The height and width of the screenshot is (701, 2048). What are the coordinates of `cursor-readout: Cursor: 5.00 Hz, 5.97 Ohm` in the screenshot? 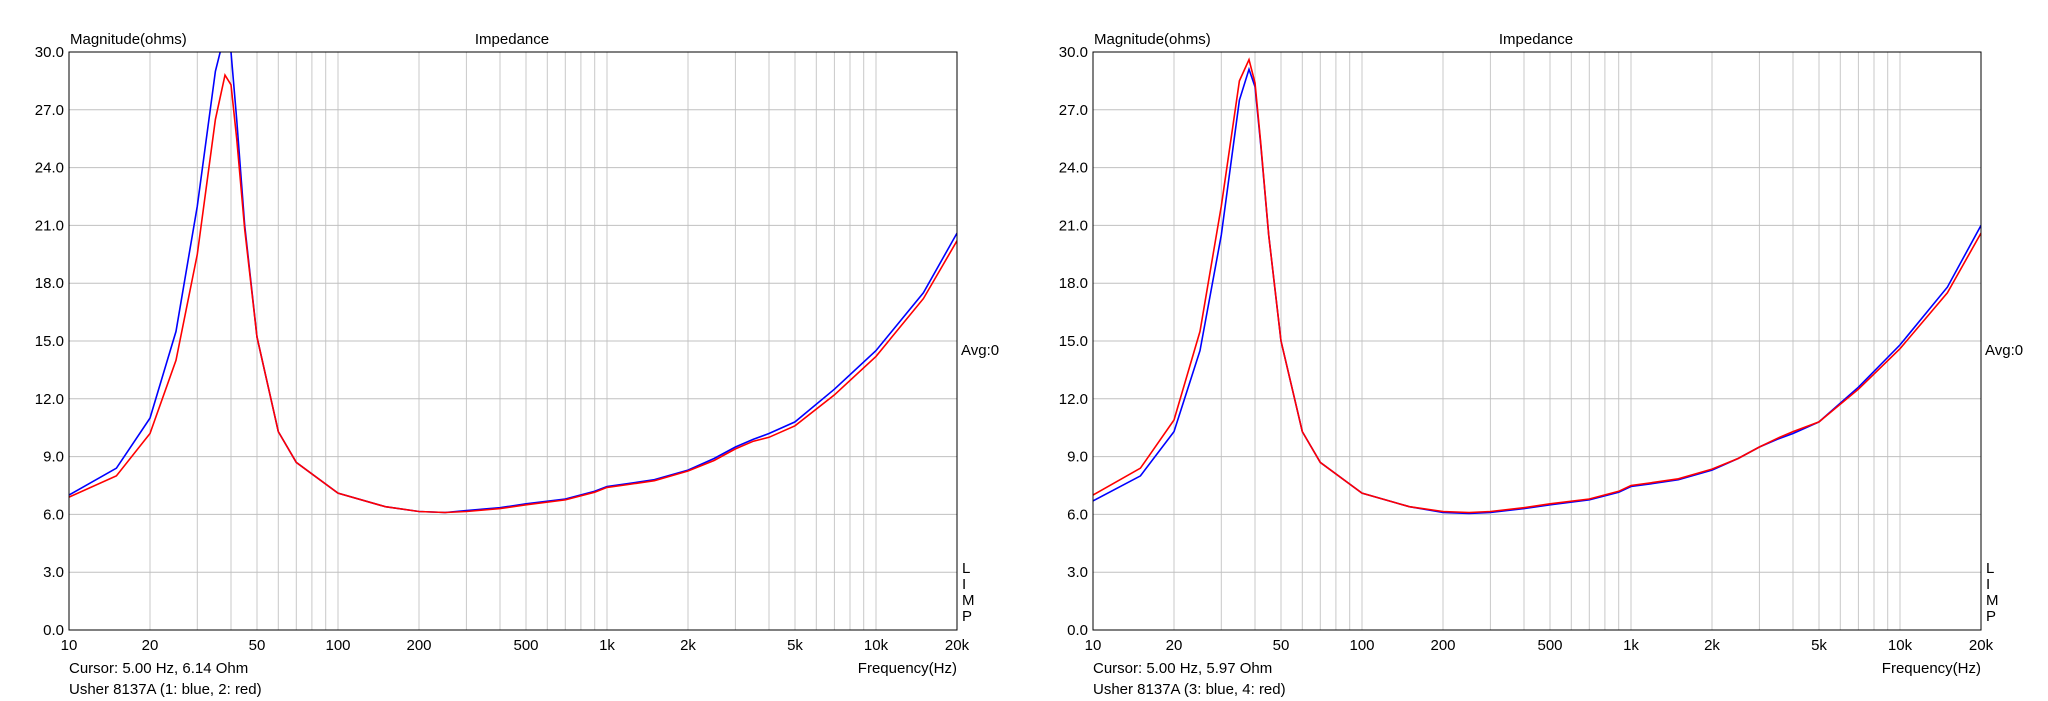 It's located at (1182, 668).